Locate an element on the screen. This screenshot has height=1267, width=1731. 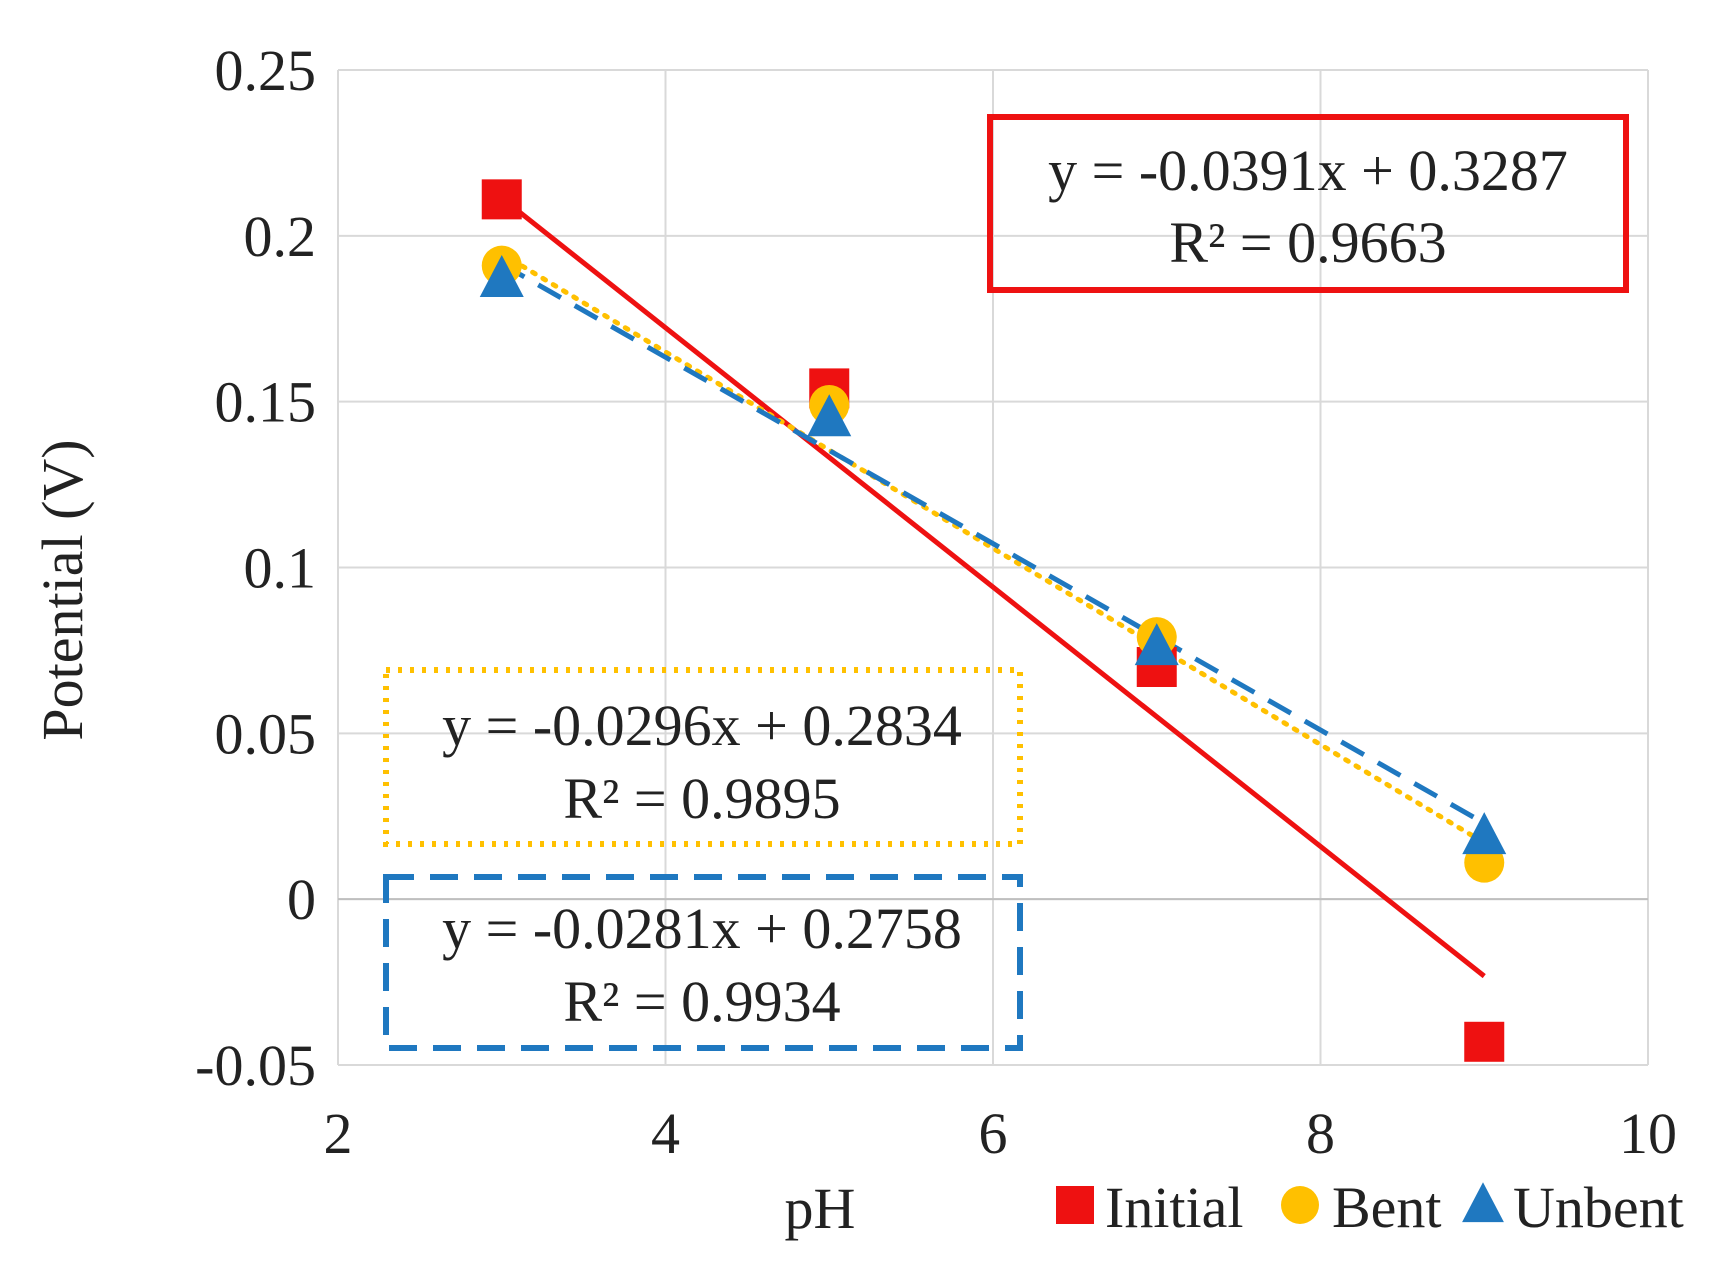
y-tick-label: 0.2 is located at coordinates (280, 236).